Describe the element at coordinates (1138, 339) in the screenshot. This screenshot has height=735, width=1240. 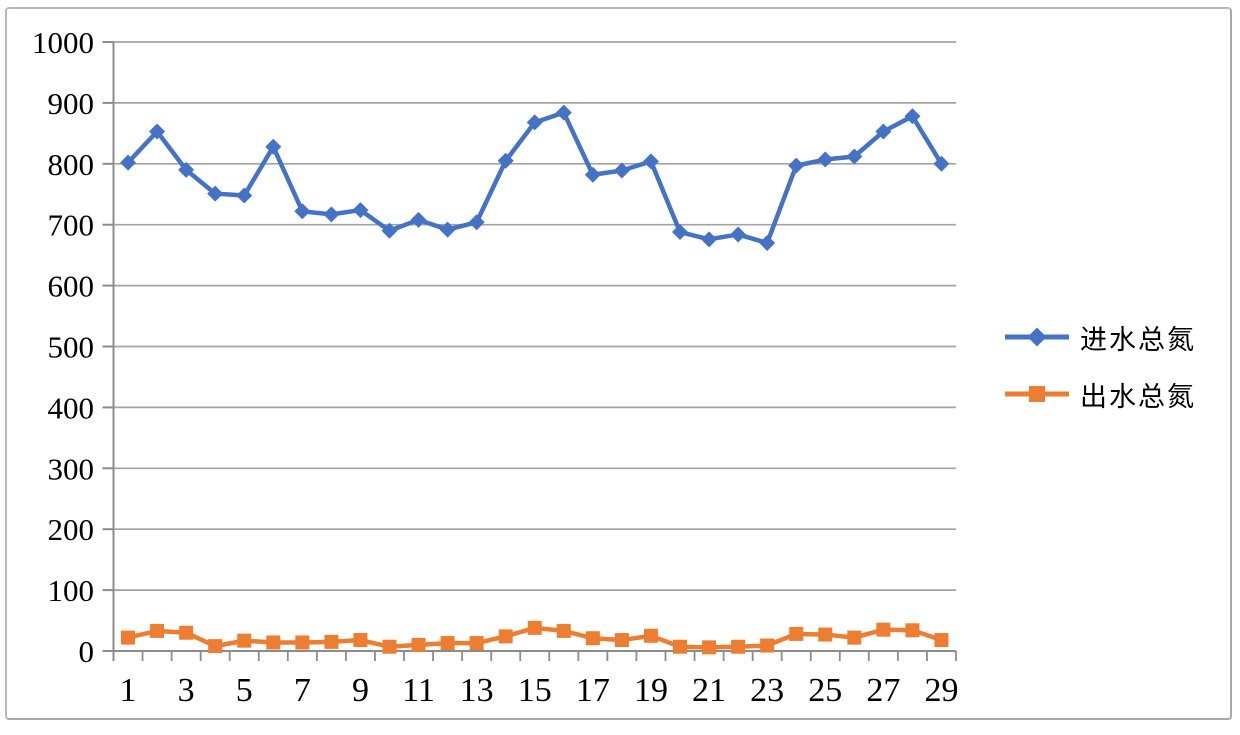
I see `legend-label-influent: 进水总氮` at that location.